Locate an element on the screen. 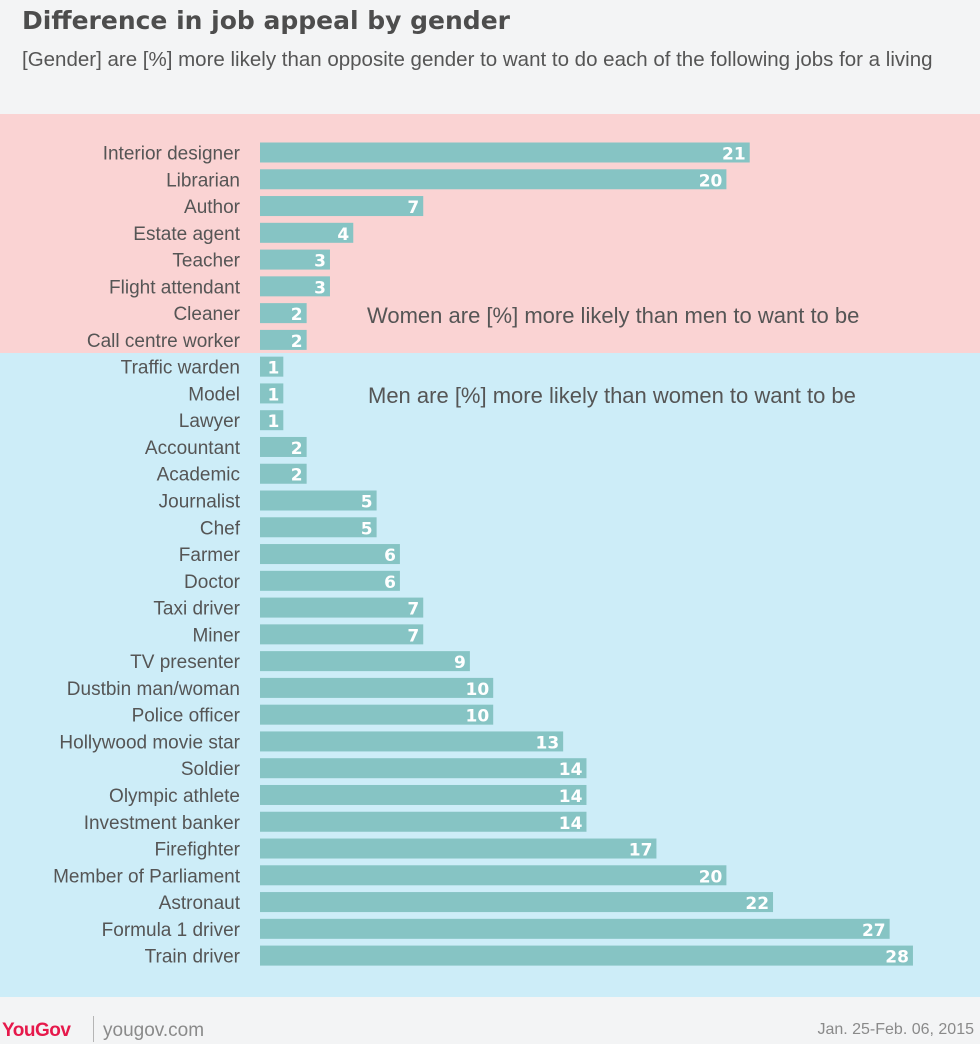  footer-divider is located at coordinates (93, 1029).